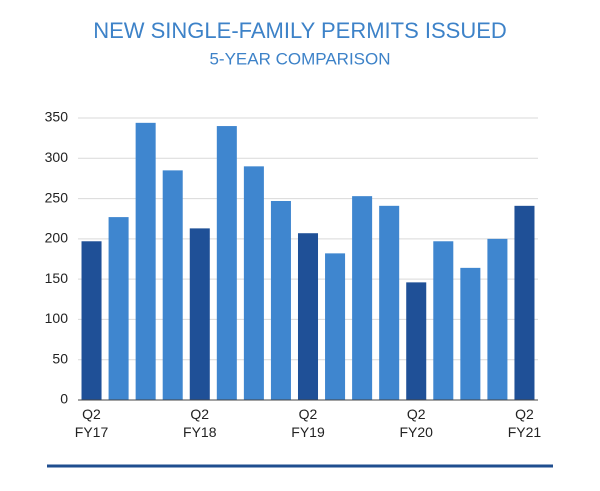  Describe the element at coordinates (524, 423) in the screenshot. I see `x-tick-label: Q2 FY21` at that location.